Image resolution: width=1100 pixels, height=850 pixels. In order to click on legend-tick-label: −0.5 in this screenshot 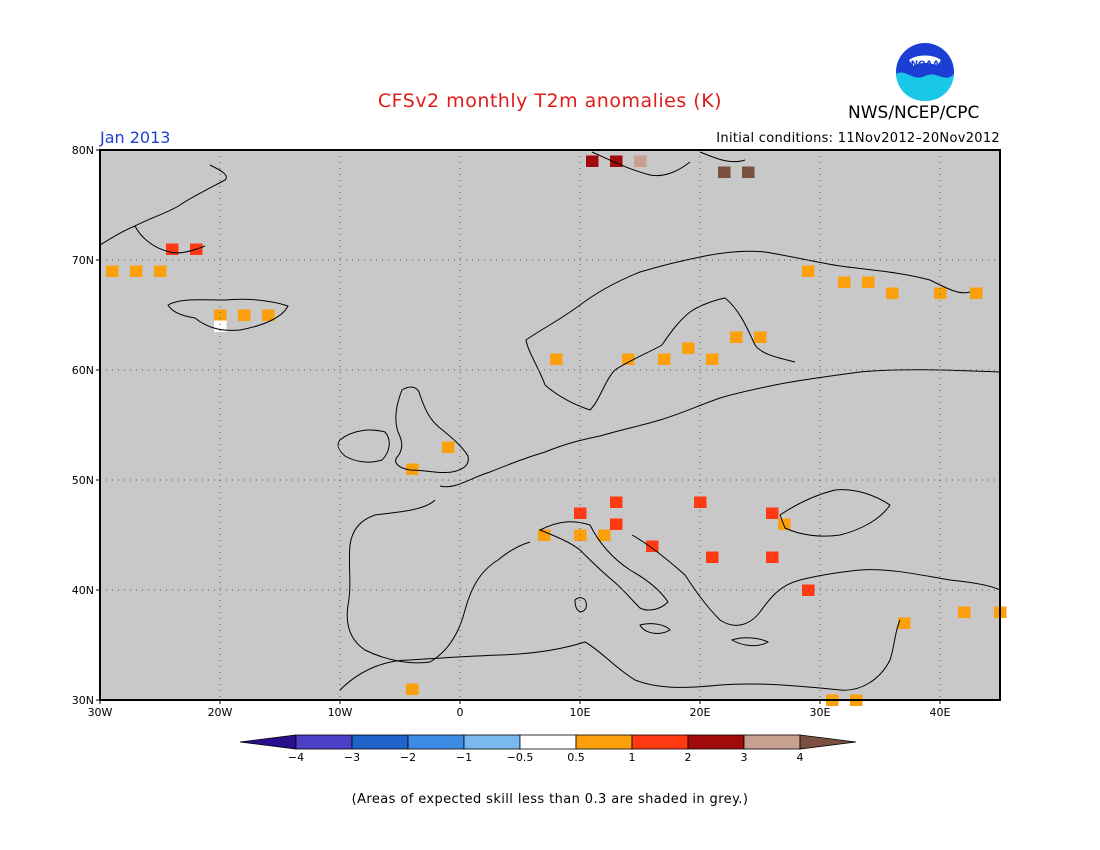, I will do `click(520, 757)`.